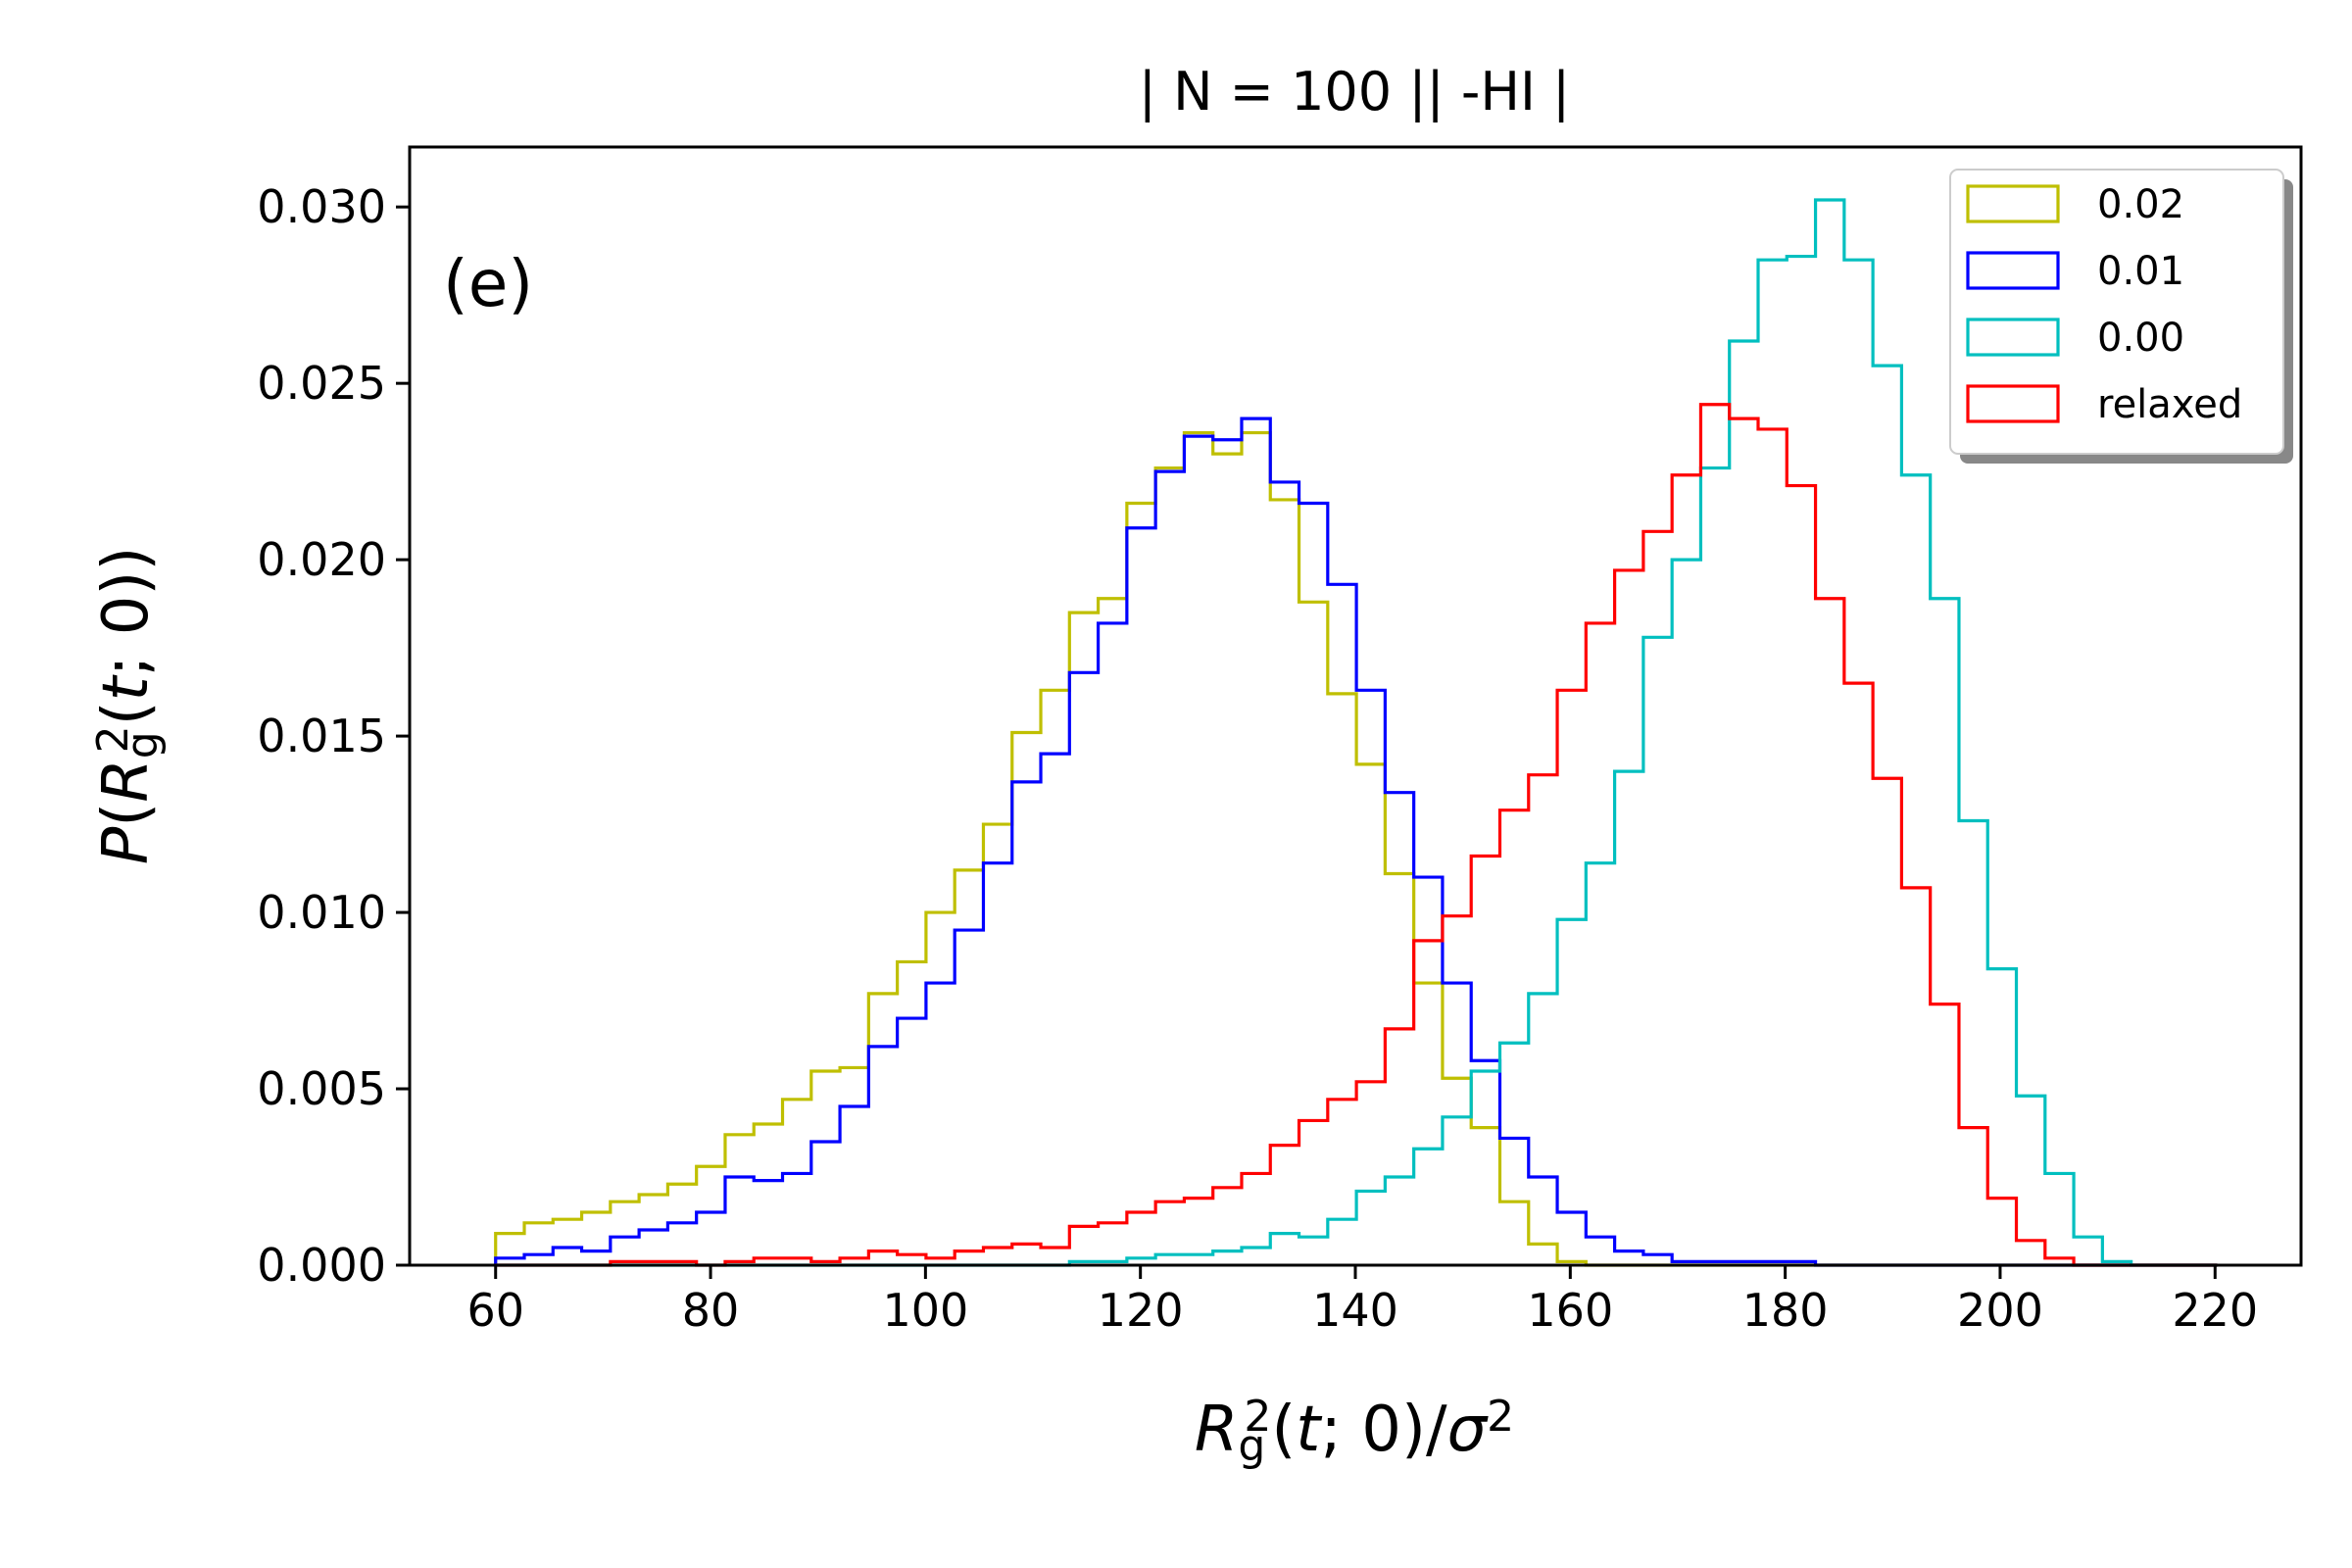 The height and width of the screenshot is (1568, 2352). What do you see at coordinates (2140, 204) in the screenshot?
I see `legend-label: 0.02` at bounding box center [2140, 204].